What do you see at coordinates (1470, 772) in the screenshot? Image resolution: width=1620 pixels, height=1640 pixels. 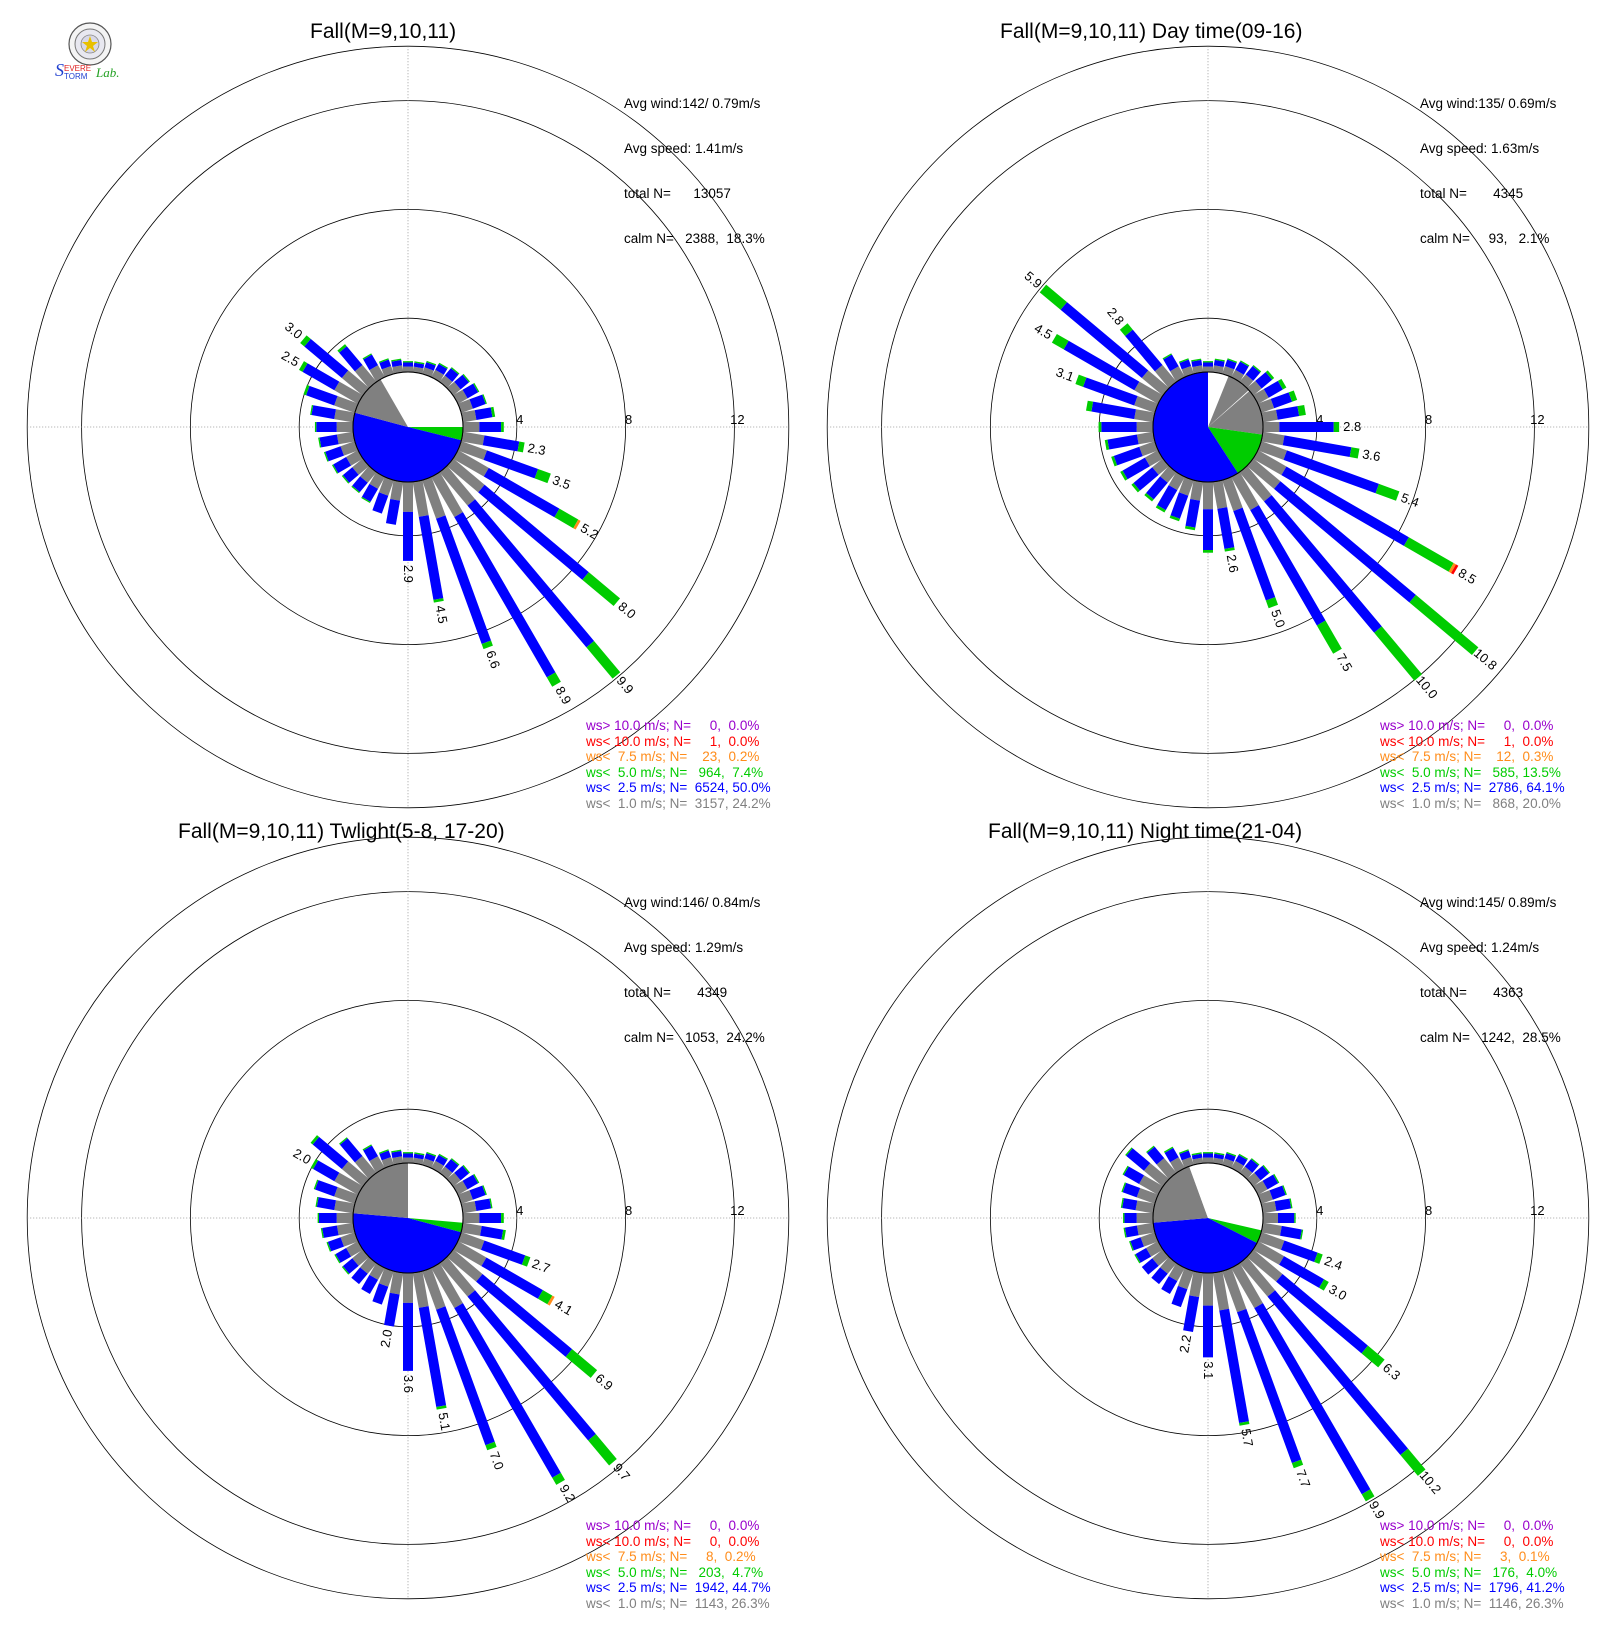 I see `legend-row-green: ws< 5.0 m/s; N= 585, 13.5%` at bounding box center [1470, 772].